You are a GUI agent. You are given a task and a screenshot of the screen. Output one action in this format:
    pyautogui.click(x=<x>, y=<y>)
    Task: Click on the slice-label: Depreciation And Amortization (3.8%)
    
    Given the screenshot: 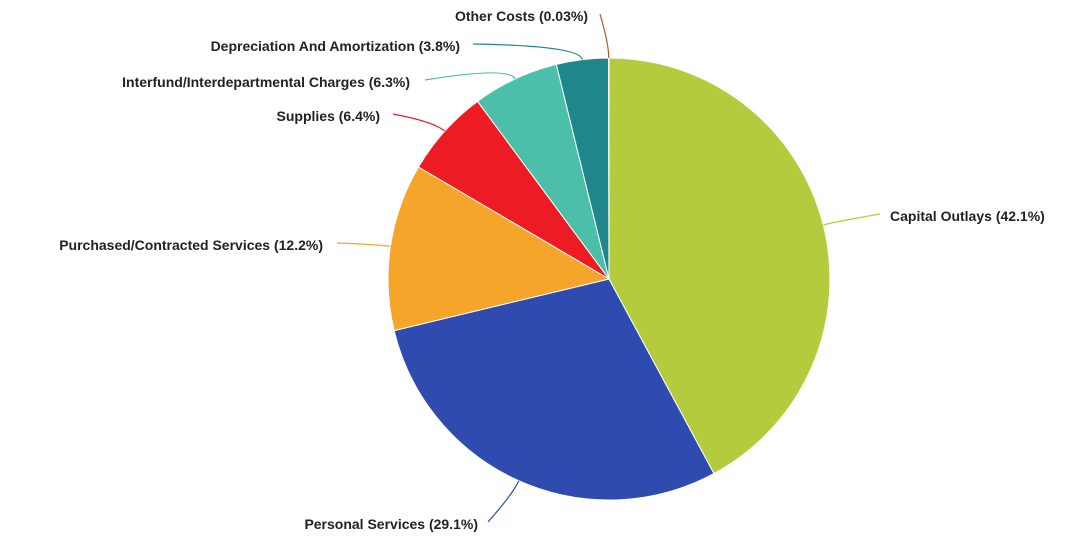 What is the action you would take?
    pyautogui.click(x=335, y=46)
    